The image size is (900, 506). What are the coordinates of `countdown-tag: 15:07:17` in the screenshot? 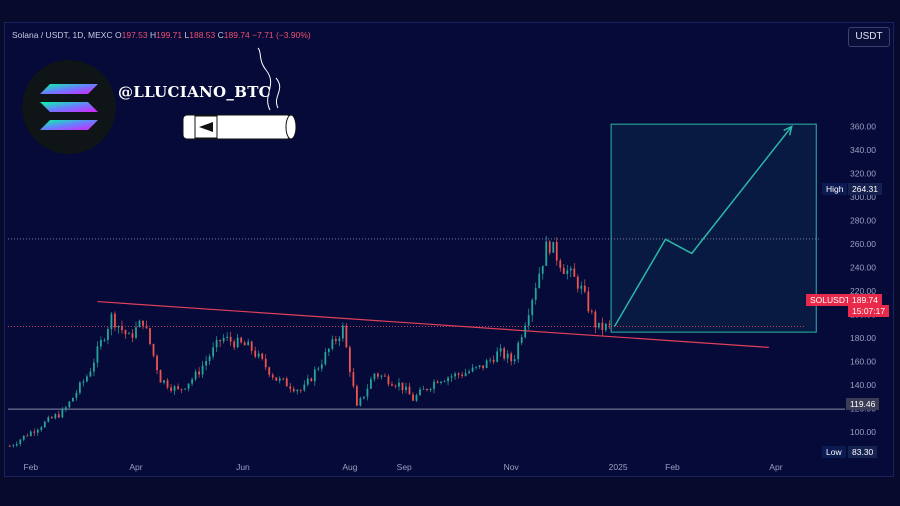 It's located at (869, 311).